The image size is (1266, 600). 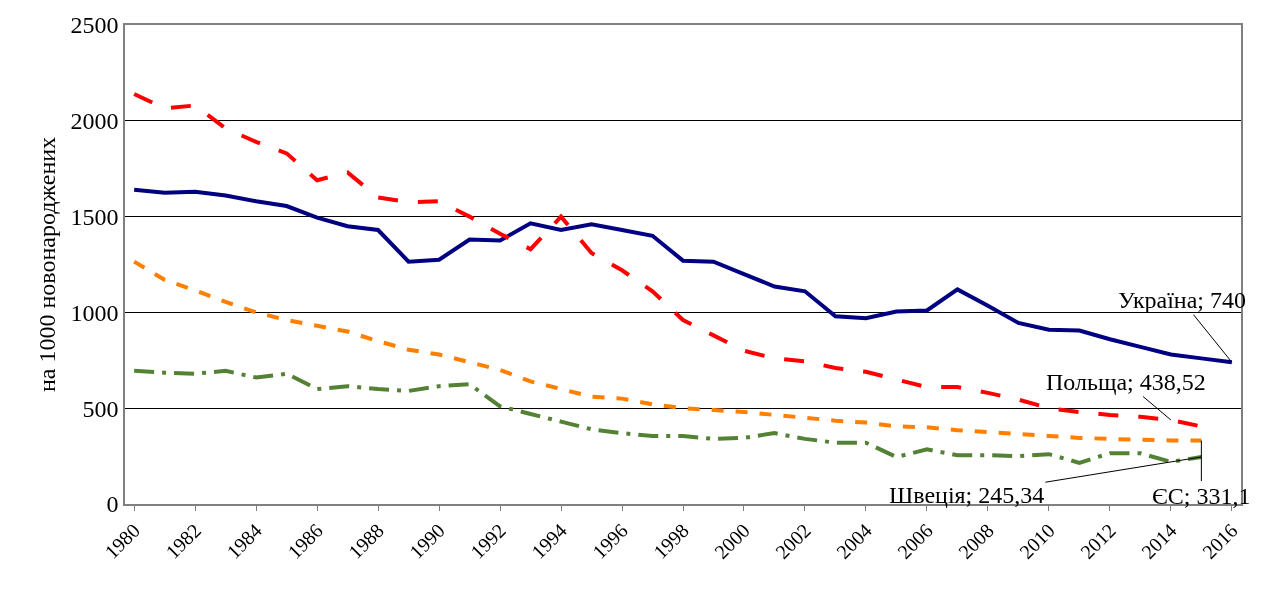 I want to click on y-tick-label: 0, so click(x=112, y=504).